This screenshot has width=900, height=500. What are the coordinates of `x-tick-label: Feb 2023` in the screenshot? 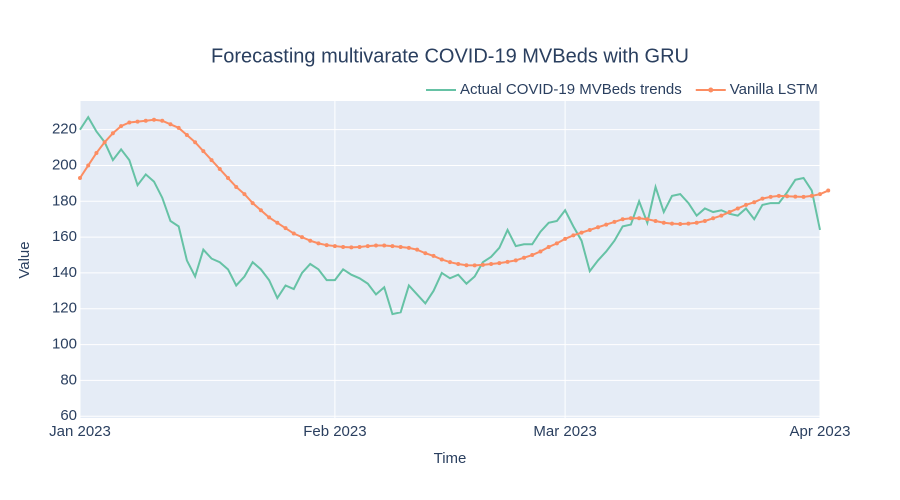 It's located at (334, 431).